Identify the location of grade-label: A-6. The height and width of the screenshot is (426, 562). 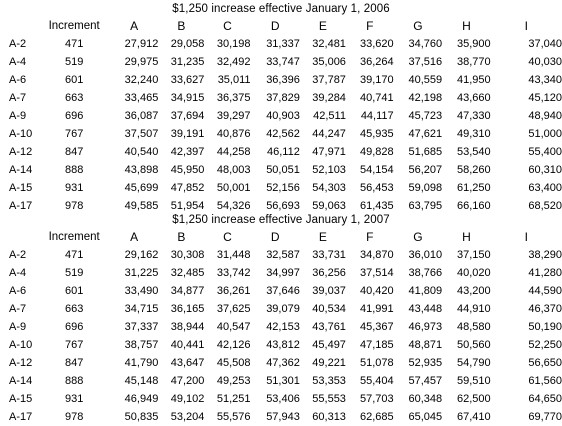
(18, 80).